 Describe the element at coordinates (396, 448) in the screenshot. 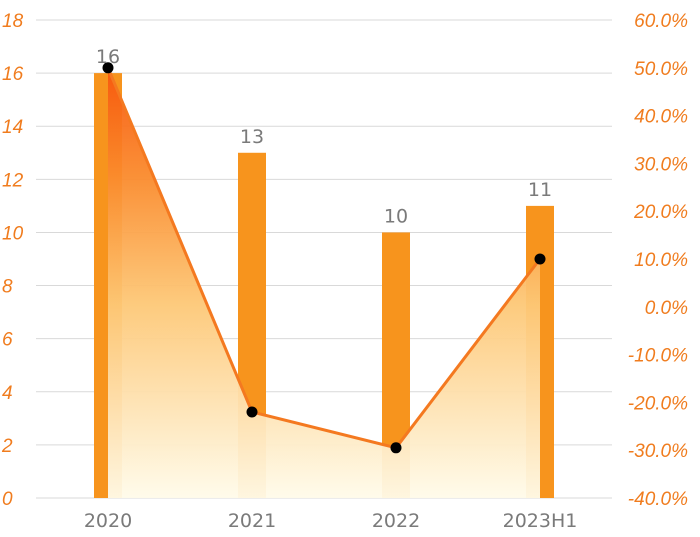

I see `growth-point-2022` at that location.